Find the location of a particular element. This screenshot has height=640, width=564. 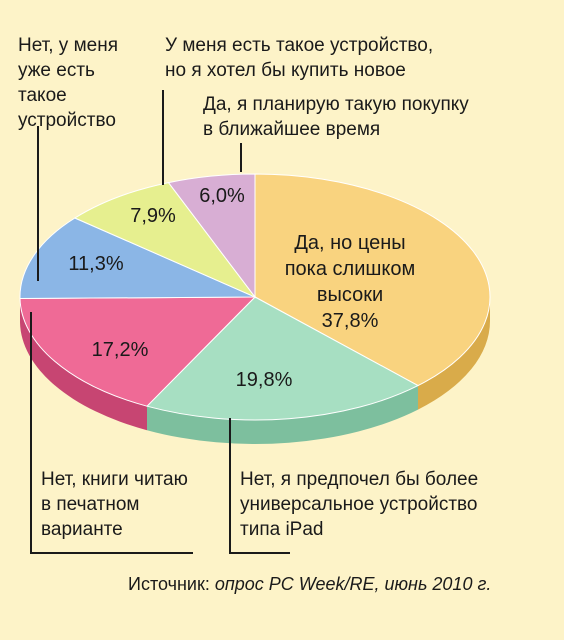

source-note: Источник: опрос PC Week/RE, июнь 2010 г. is located at coordinates (309, 584).